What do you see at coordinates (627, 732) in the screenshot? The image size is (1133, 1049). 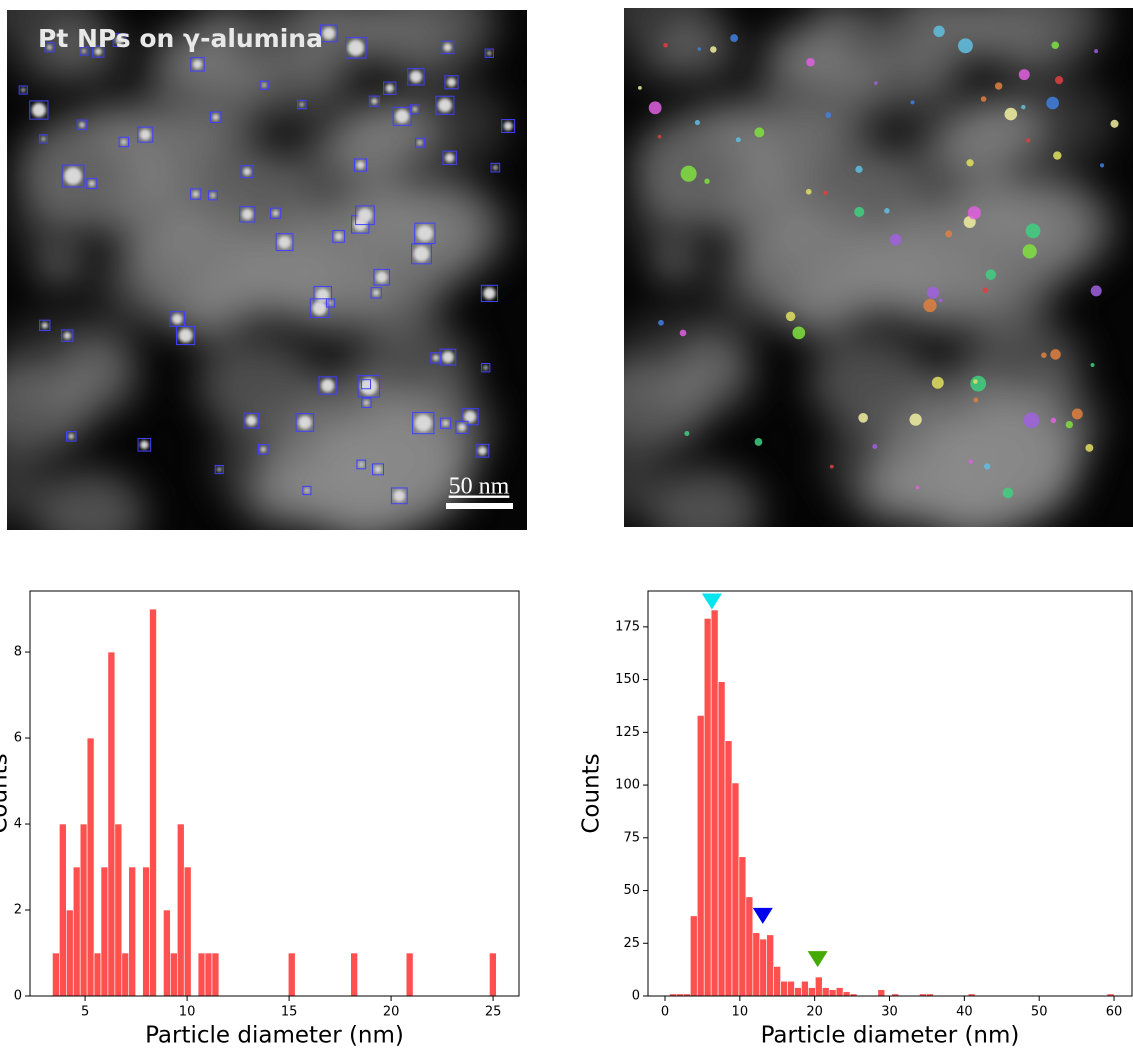 I see `y-tick-label: 125` at bounding box center [627, 732].